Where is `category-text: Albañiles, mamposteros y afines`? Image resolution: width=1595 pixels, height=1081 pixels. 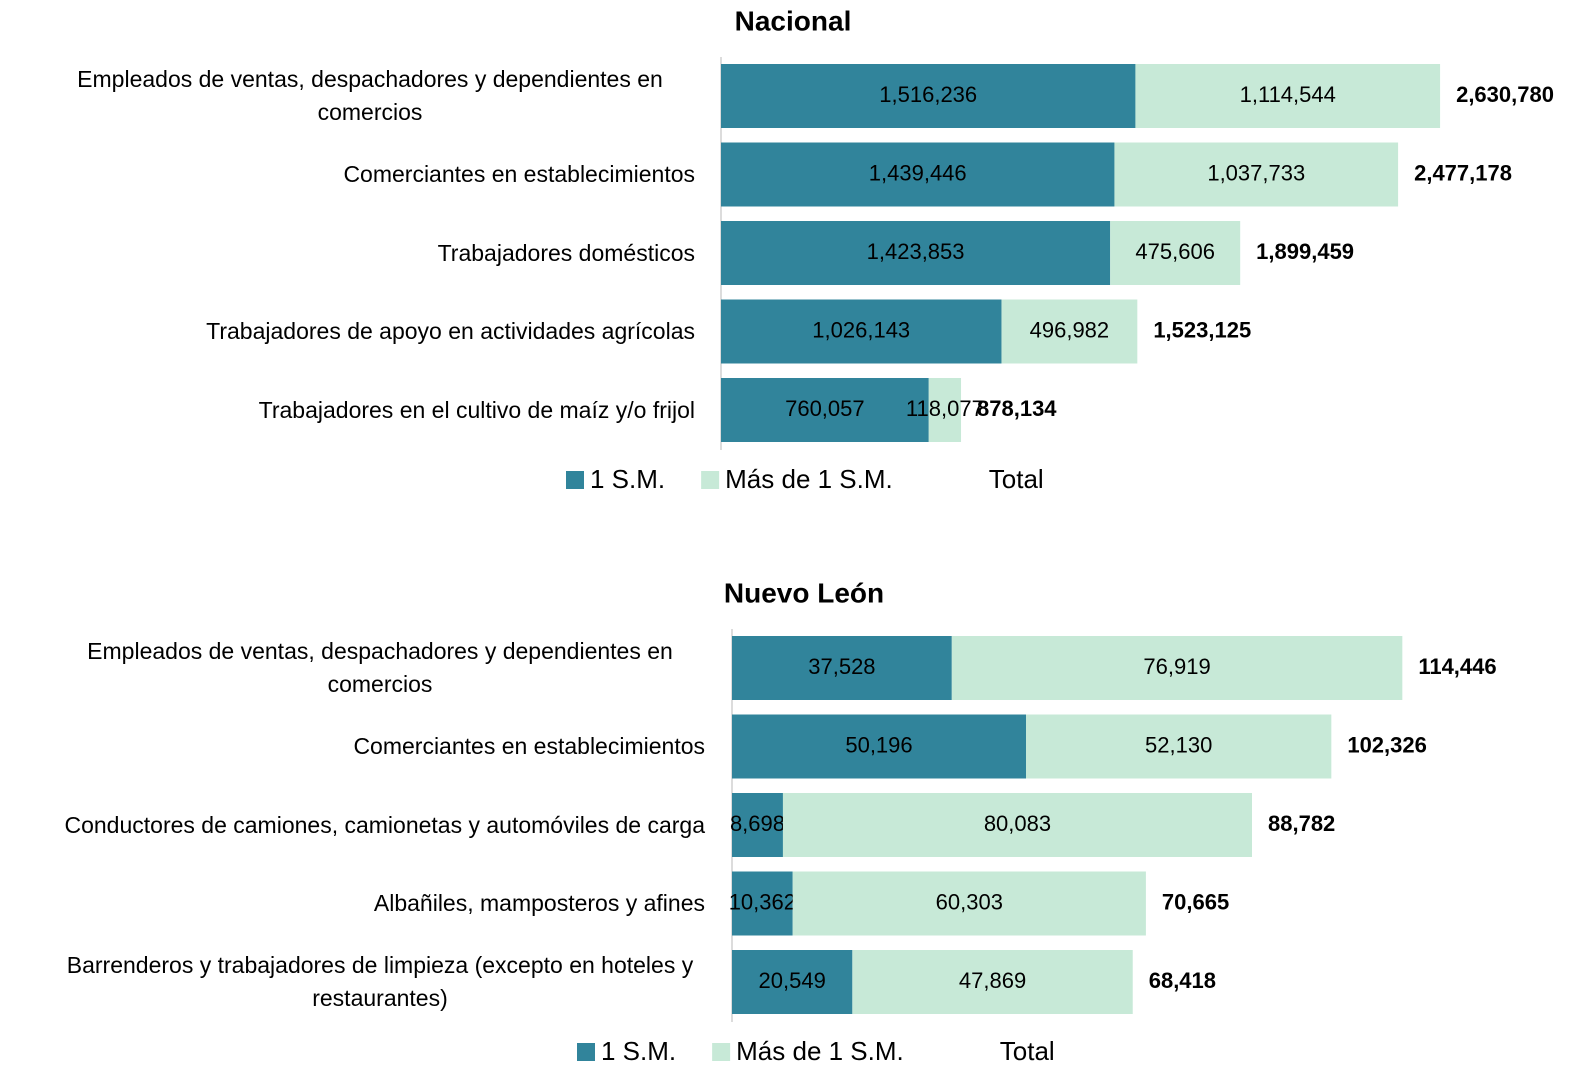
category-text: Albañiles, mamposteros y afines is located at coordinates (539, 903).